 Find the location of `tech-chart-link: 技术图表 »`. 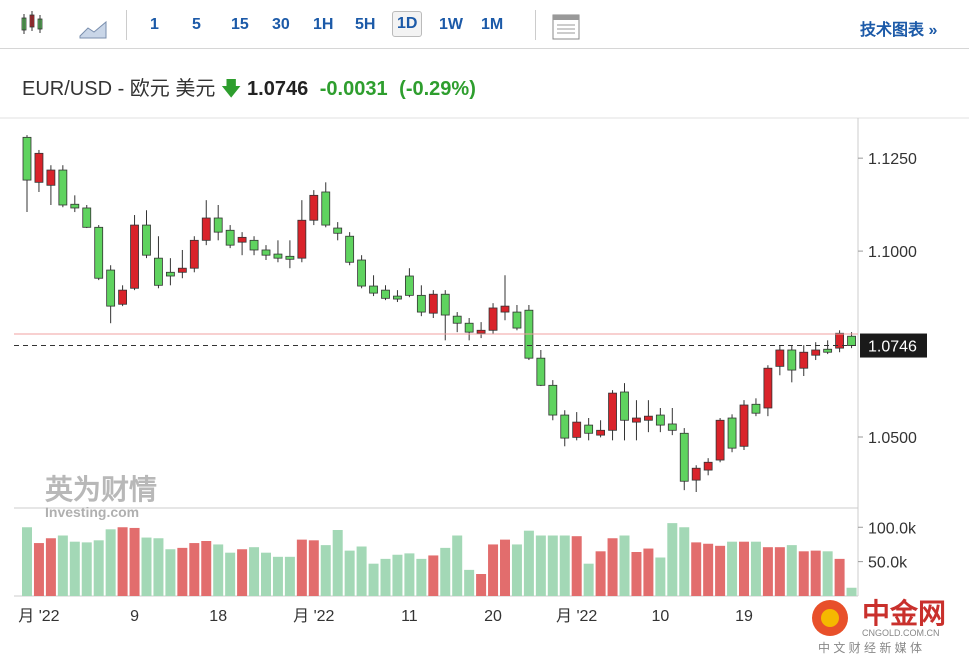

tech-chart-link: 技术图表 » is located at coordinates (899, 30).